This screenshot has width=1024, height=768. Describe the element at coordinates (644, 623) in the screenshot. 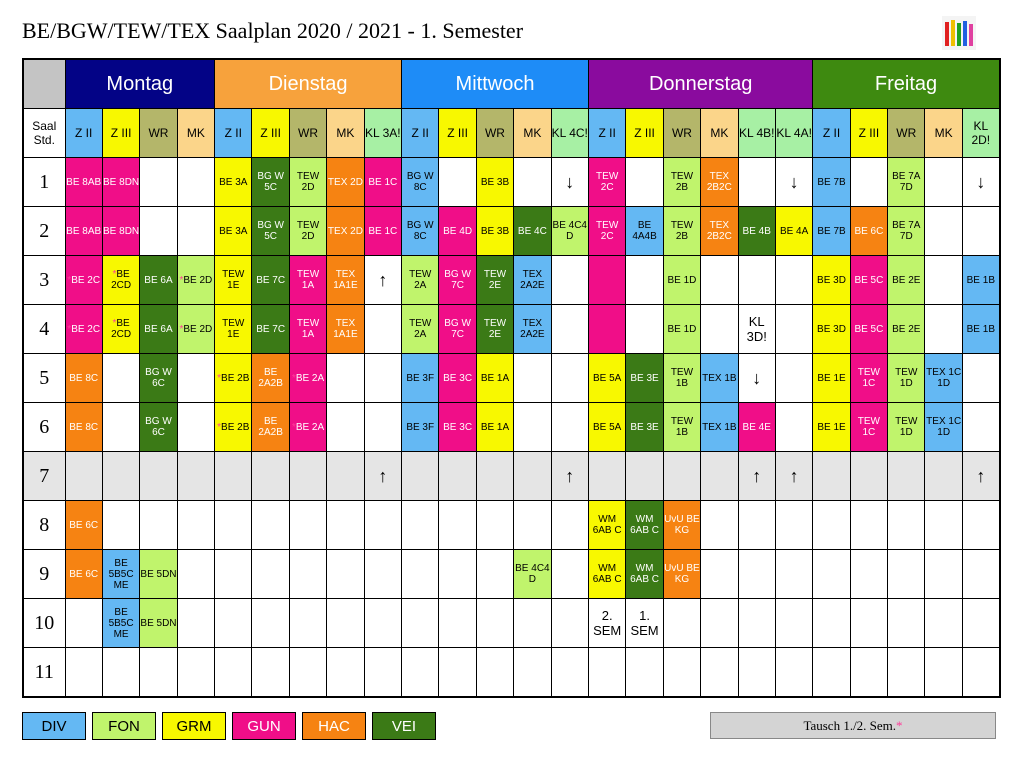

I see `schedule-cell: 1. SEM` at that location.